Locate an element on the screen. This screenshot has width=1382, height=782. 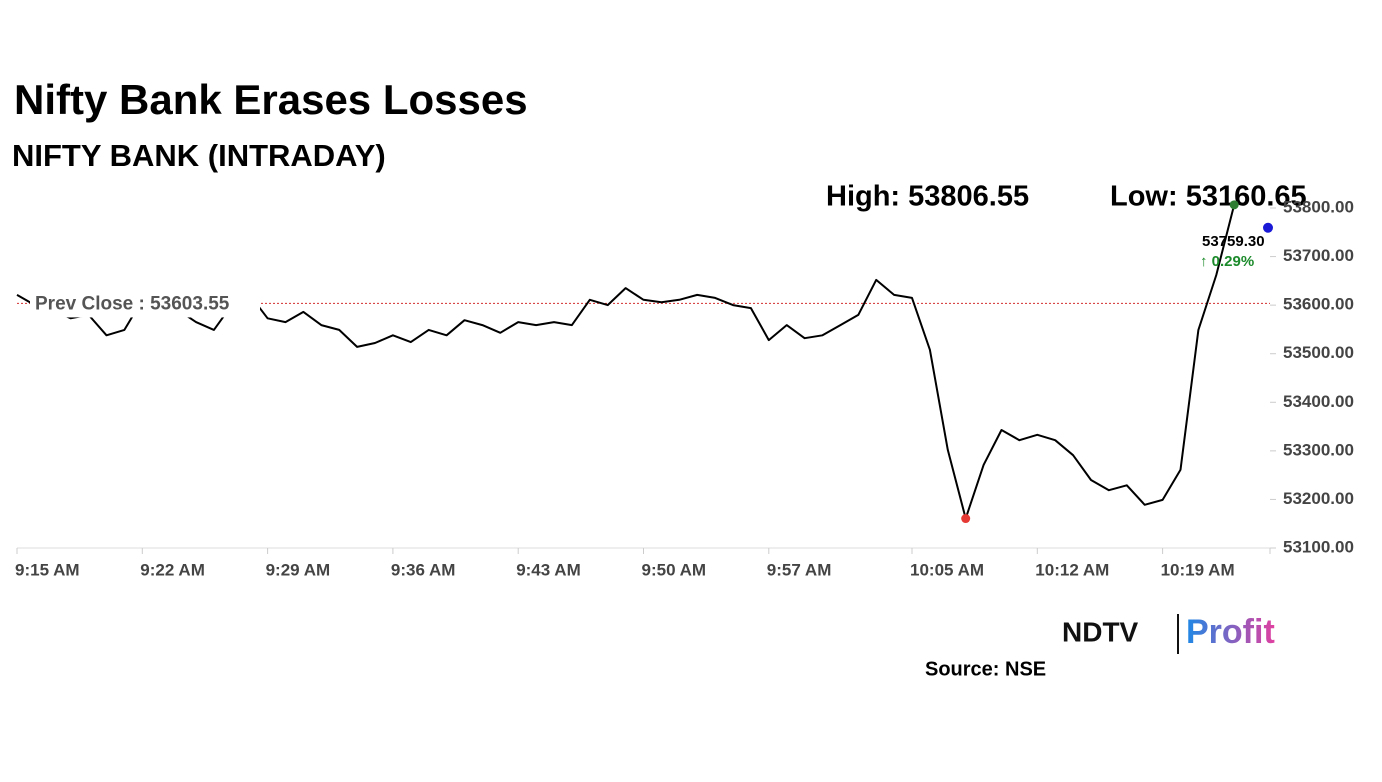
x-tick-label: 9:36 AM is located at coordinates (423, 569).